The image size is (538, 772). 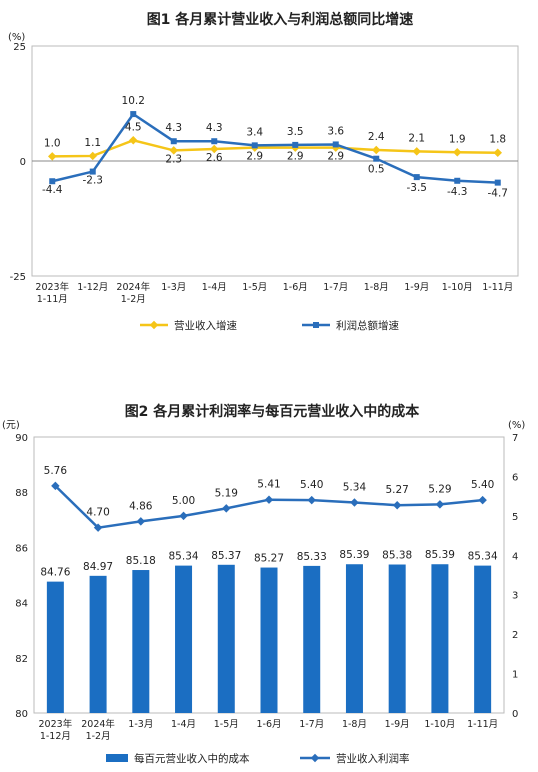 I want to click on chart-2-margin-label: 5.41, so click(x=268, y=485).